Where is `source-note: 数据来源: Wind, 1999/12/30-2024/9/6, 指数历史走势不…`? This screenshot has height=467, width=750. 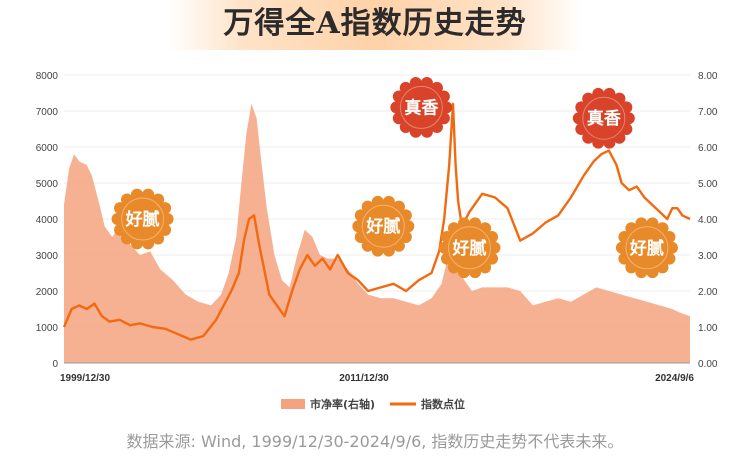
source-note: 数据来源: Wind, 1999/12/30-2024/9/6, 指数历史走势不… is located at coordinates (375, 441).